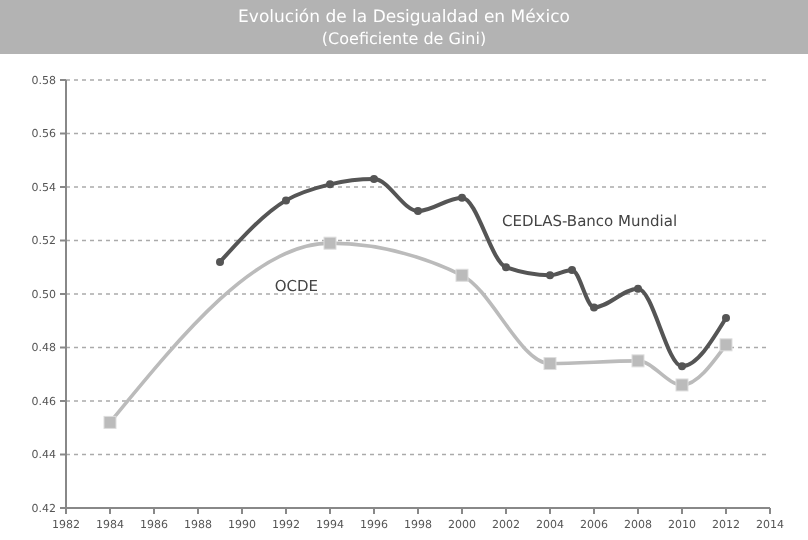 This screenshot has height=540, width=808. Describe the element at coordinates (404, 39) in the screenshot. I see `chart-subtitle: (Coeficiente de Gini)` at that location.